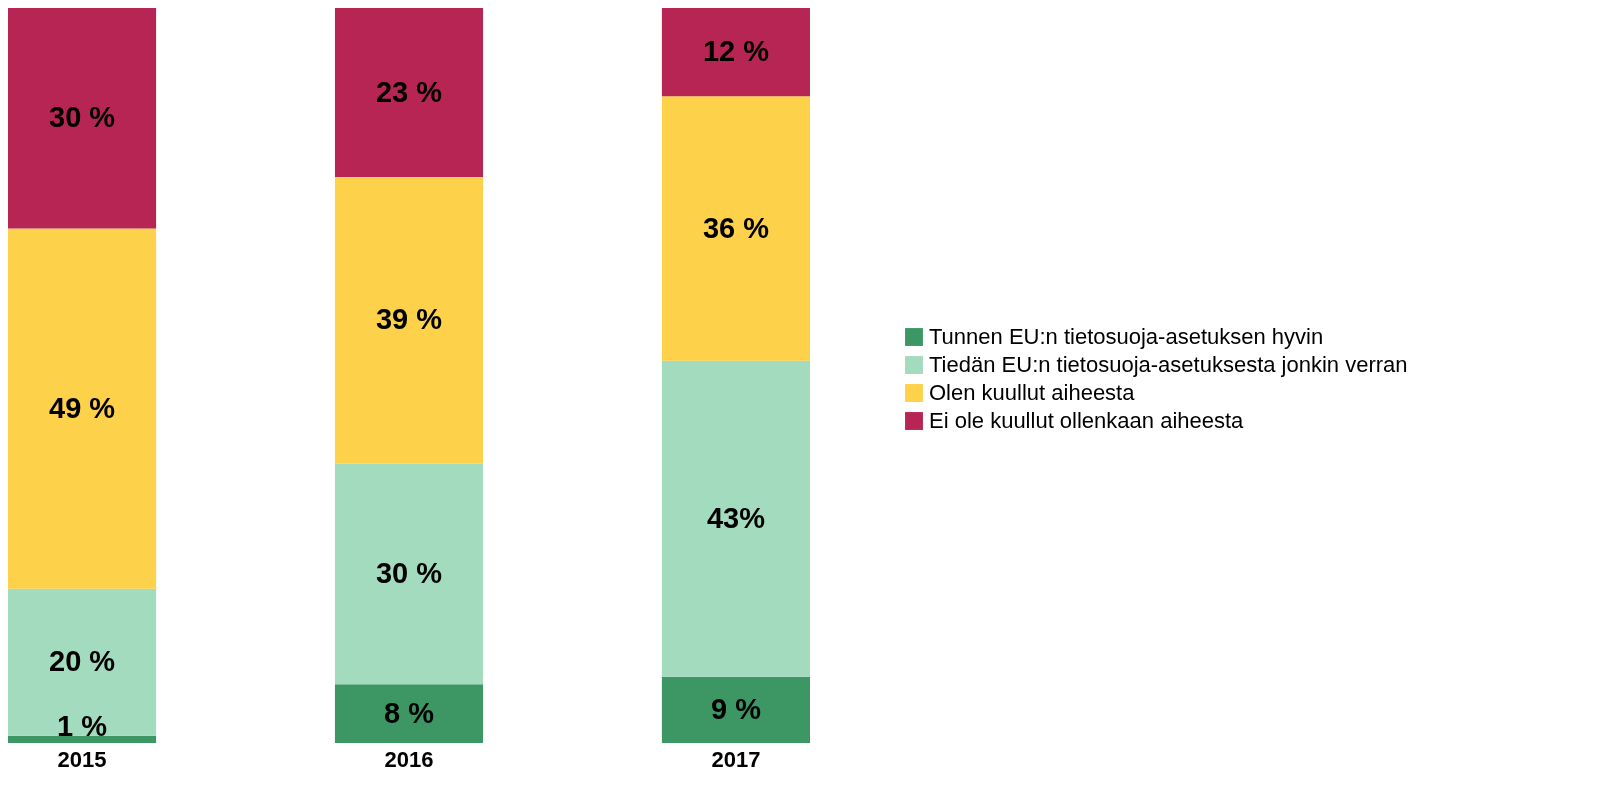 This screenshot has height=801, width=1614. I want to click on data-label: 23 %, so click(409, 91).